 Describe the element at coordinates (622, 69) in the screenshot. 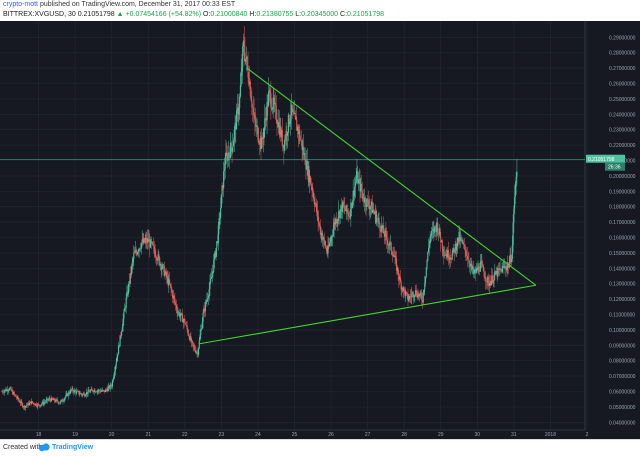

I see `y-tick-label: 0.27000000` at that location.